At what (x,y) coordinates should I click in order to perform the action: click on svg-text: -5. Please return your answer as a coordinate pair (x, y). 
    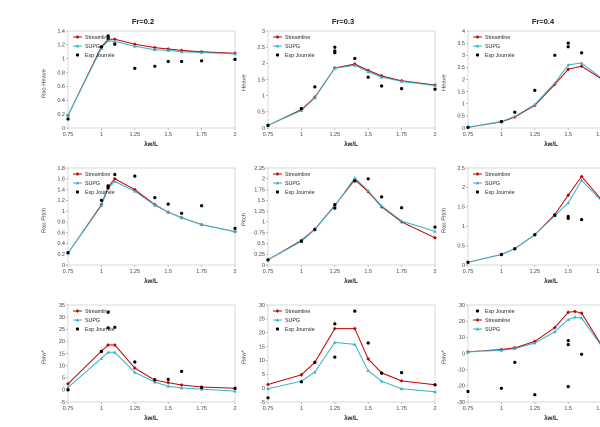
    Looking at the image, I should click on (262, 403).